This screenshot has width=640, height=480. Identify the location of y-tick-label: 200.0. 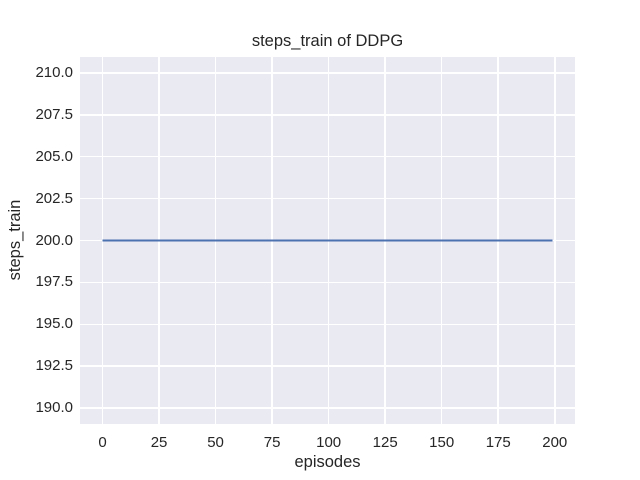
(54, 240).